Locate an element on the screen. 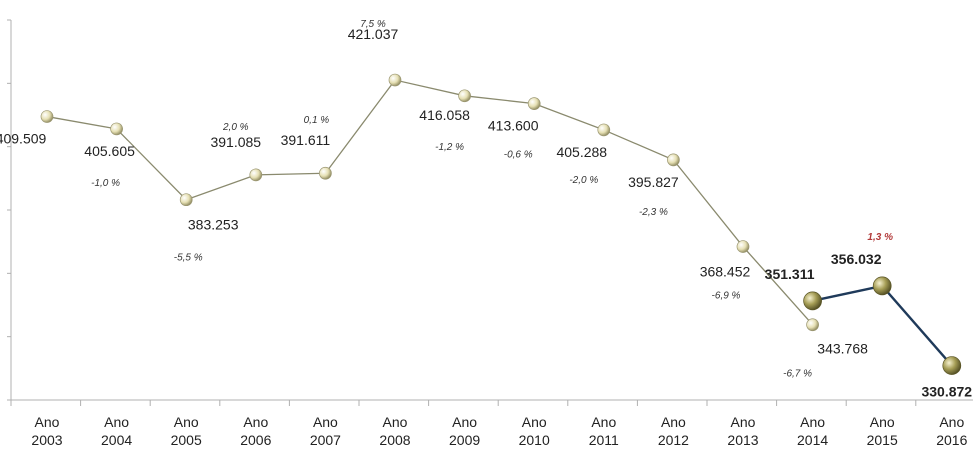 The image size is (973, 453). percent-change-label: -2,3 % is located at coordinates (653, 212).